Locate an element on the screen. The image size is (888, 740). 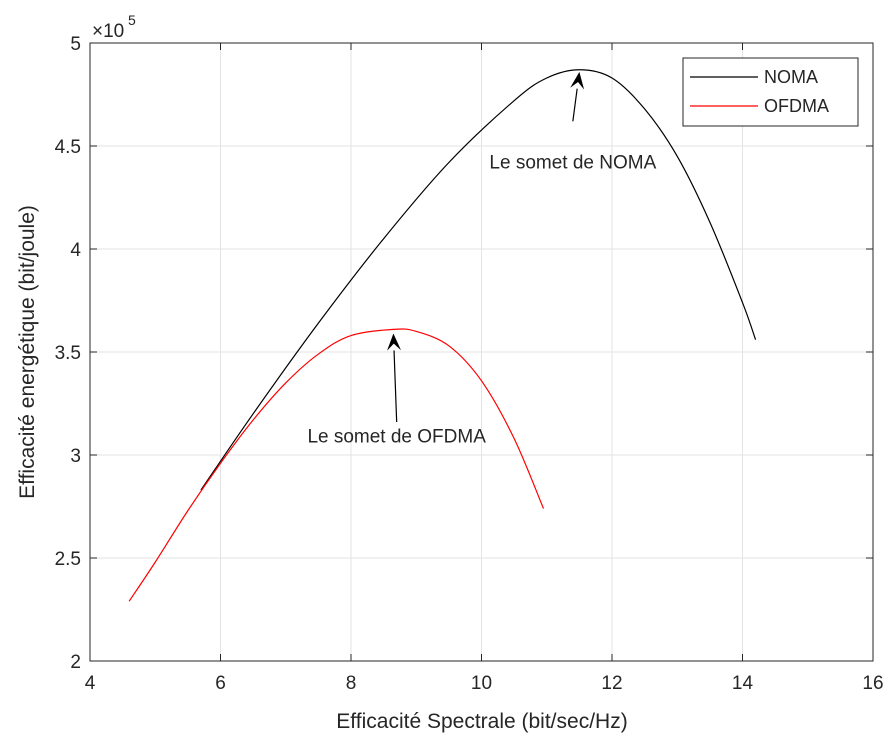
y-exponent-power: 5 is located at coordinates (132, 20).